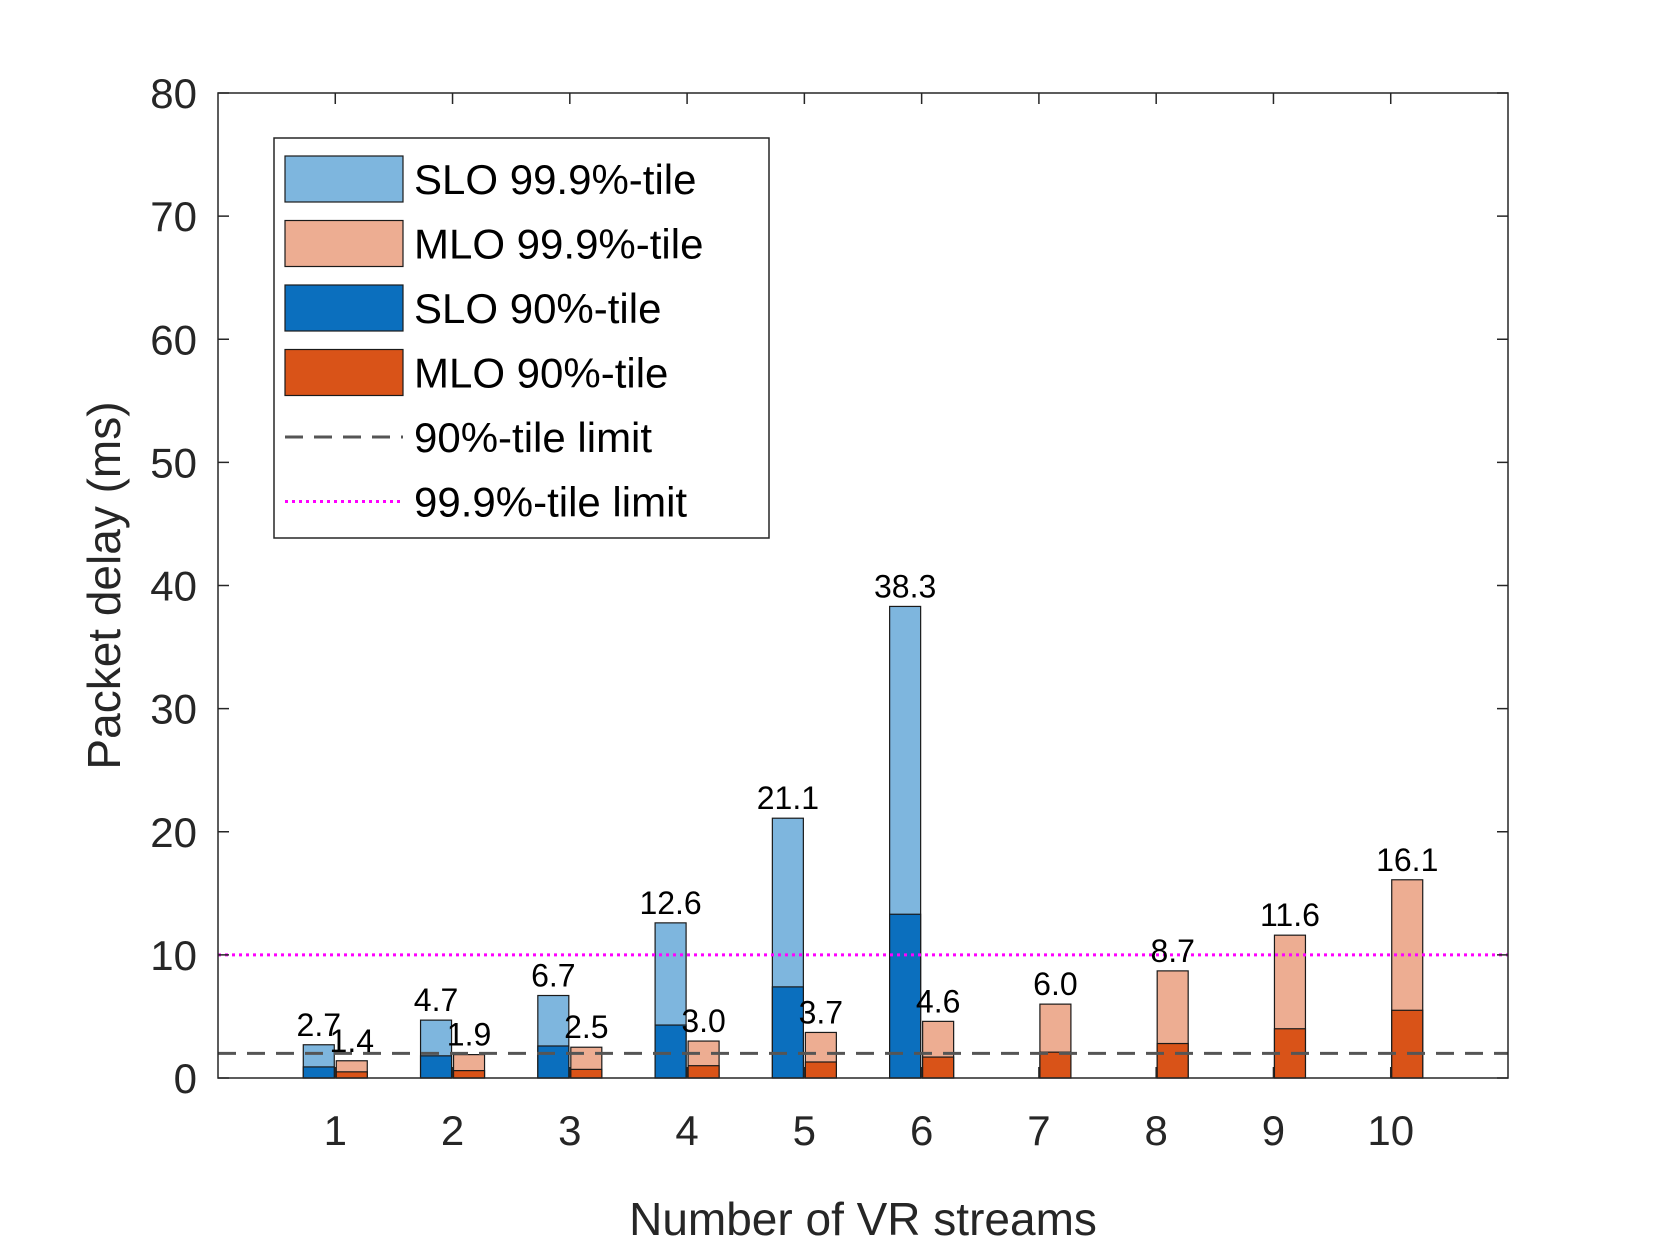  Describe the element at coordinates (452, 1130) in the screenshot. I see `x-tick-label: 2` at that location.